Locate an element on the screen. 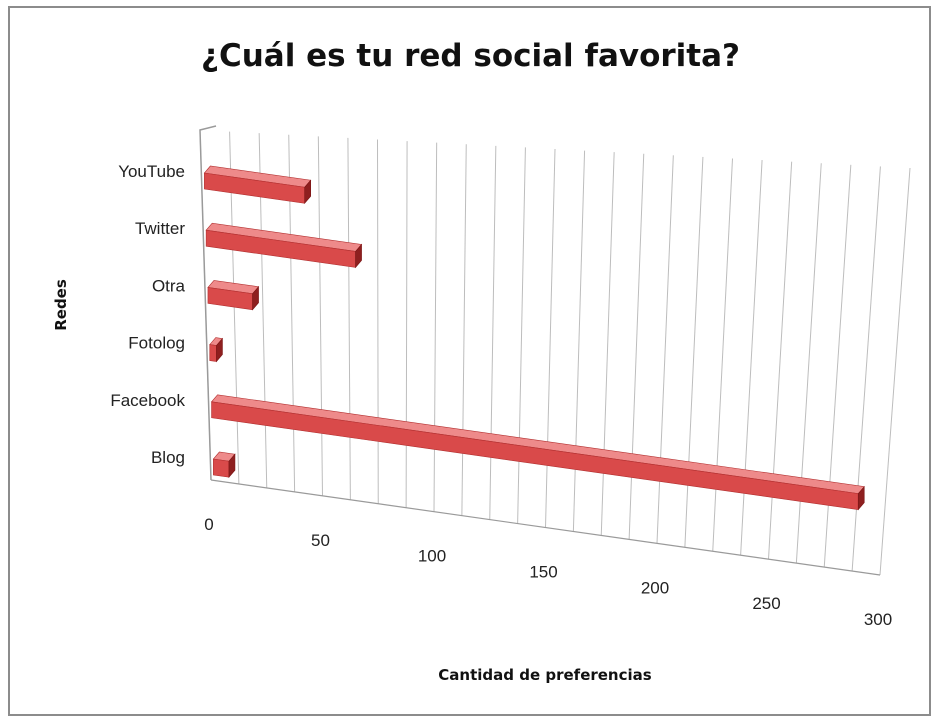 The height and width of the screenshot is (725, 941). y-axis-title: Redes is located at coordinates (61, 305).